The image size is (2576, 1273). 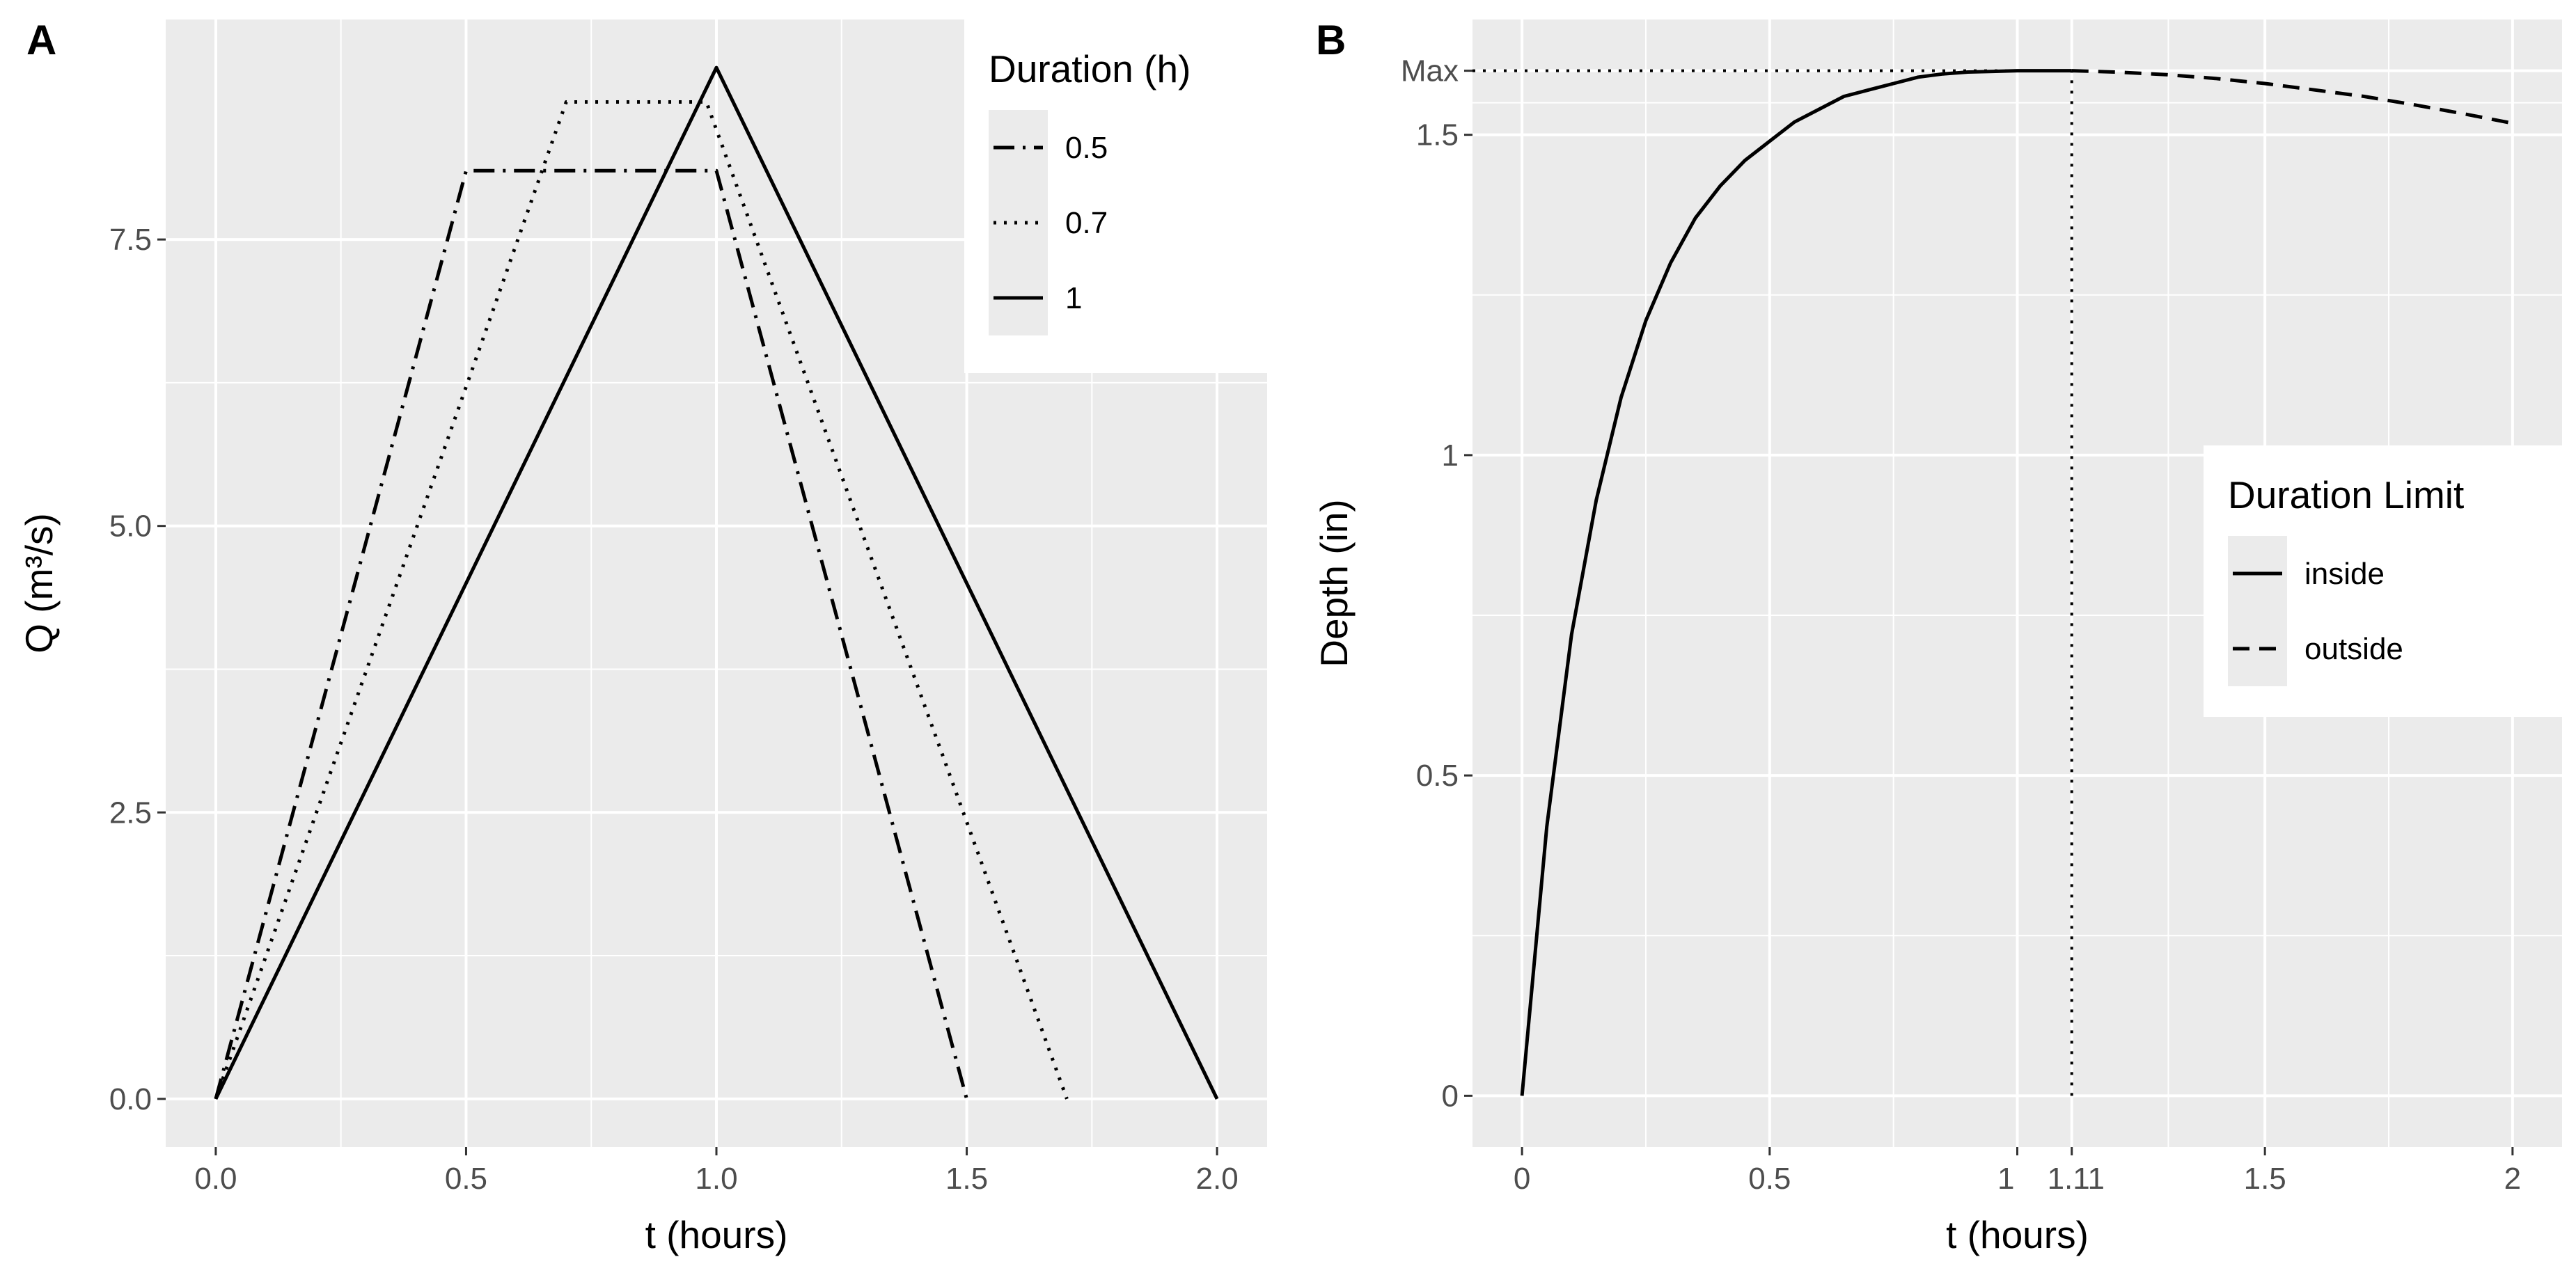 What do you see at coordinates (2346, 494) in the screenshot?
I see `legend-title: Duration Limit` at bounding box center [2346, 494].